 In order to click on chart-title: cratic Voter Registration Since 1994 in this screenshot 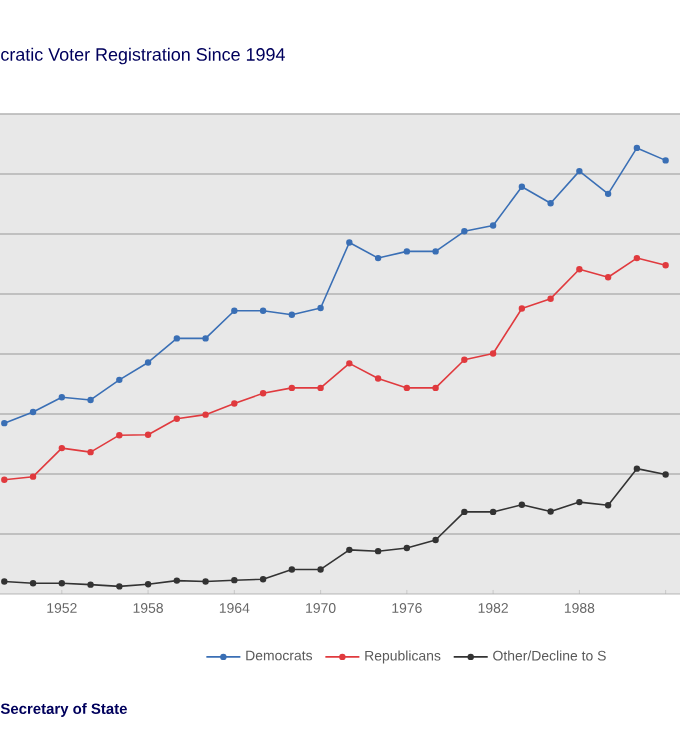, I will do `click(143, 56)`.